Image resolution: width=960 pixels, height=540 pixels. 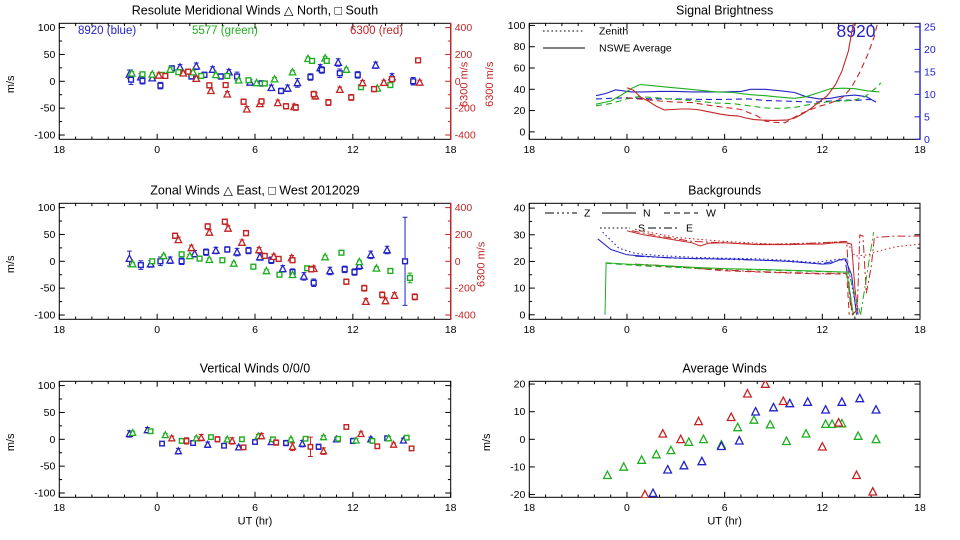 What do you see at coordinates (107, 31) in the screenshot?
I see `annotation-8920-blue-: 8920 (blue)` at bounding box center [107, 31].